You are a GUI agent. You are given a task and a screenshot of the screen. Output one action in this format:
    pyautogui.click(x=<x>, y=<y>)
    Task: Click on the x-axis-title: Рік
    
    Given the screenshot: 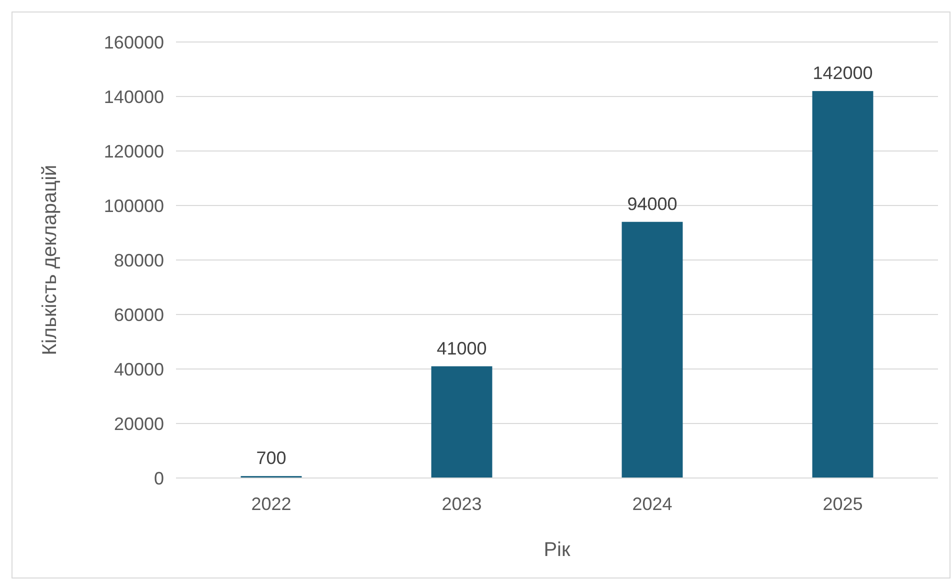 What is the action you would take?
    pyautogui.click(x=557, y=550)
    